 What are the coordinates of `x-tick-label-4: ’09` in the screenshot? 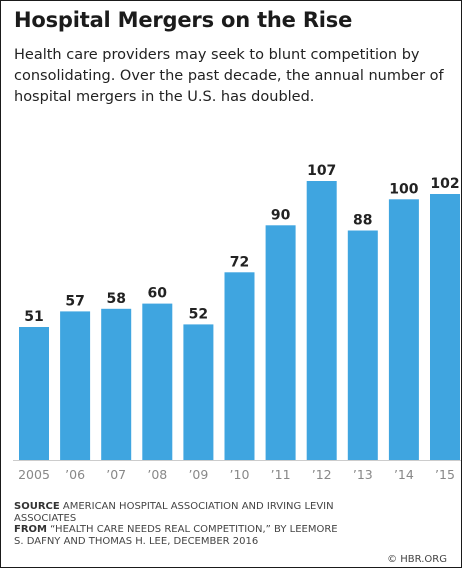 It's located at (198, 474).